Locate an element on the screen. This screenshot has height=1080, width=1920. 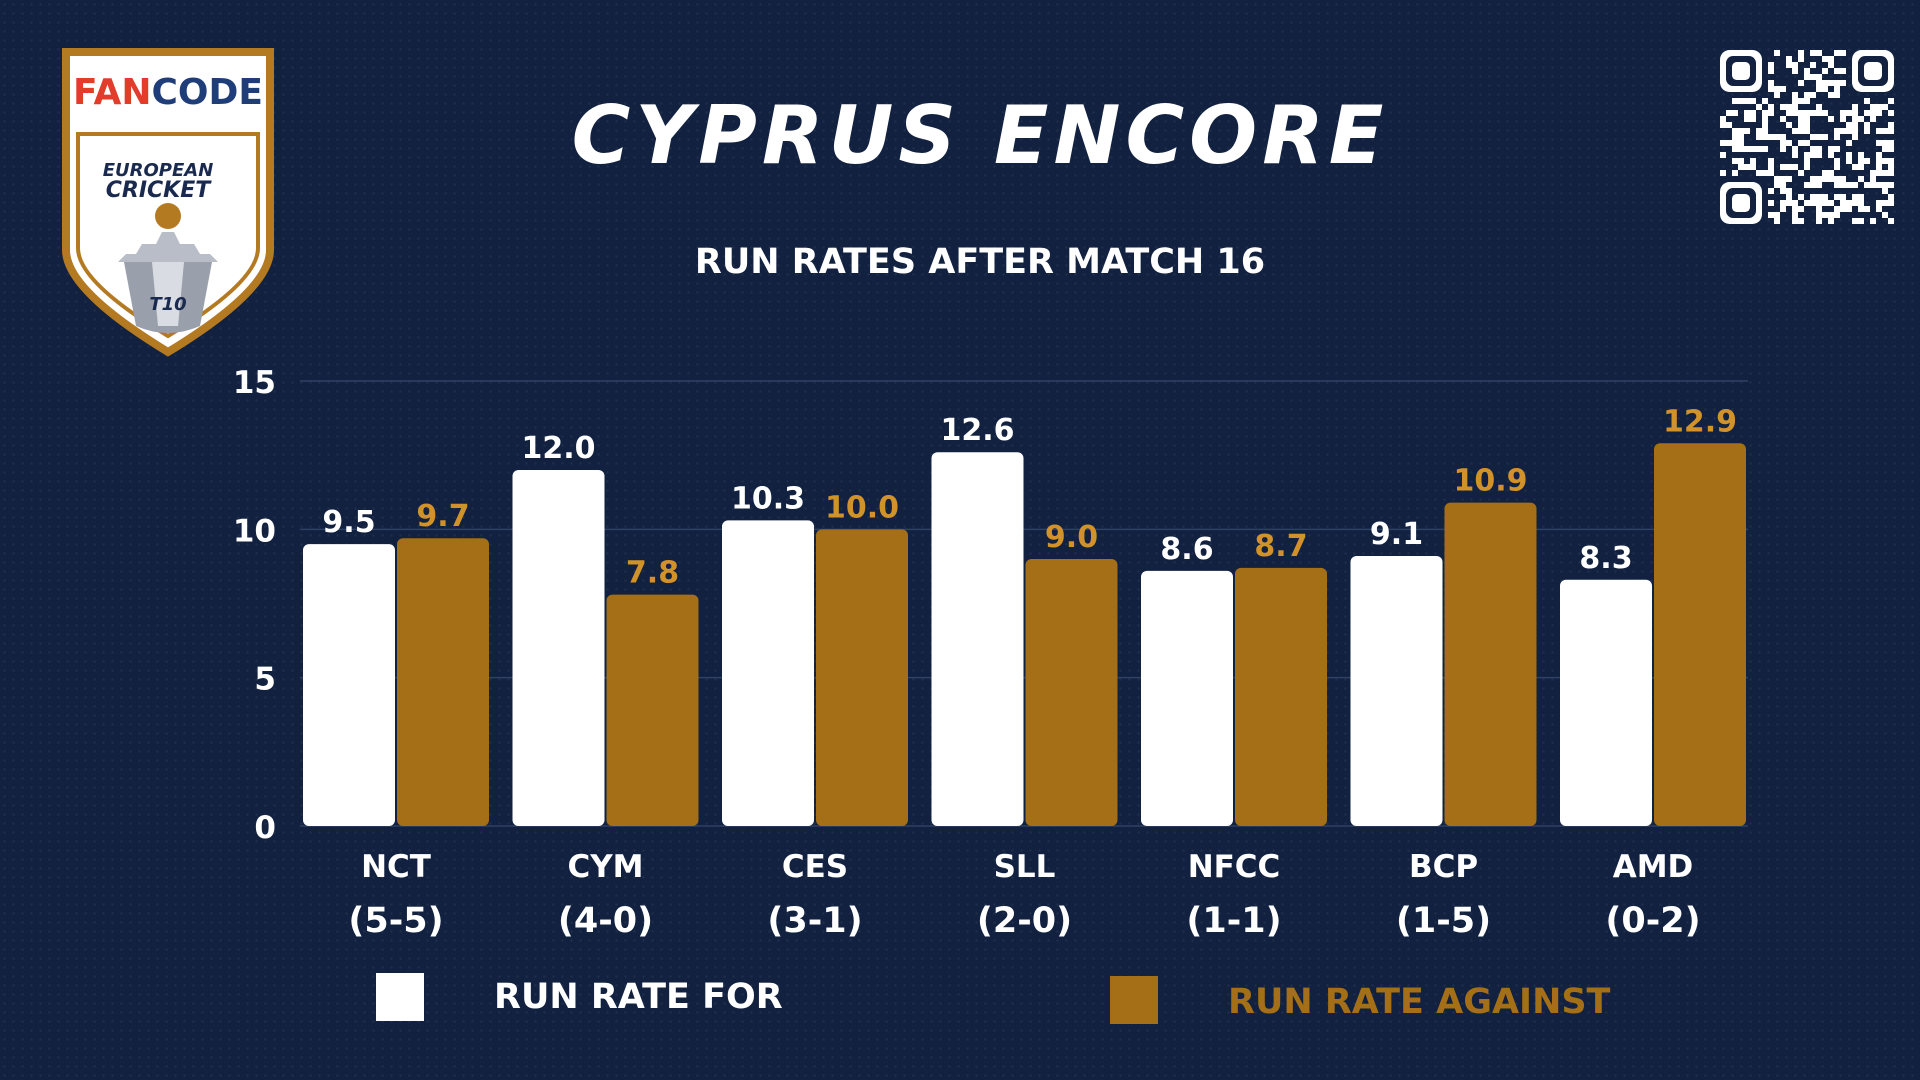
y-tick-label: 15 is located at coordinates (254, 383).